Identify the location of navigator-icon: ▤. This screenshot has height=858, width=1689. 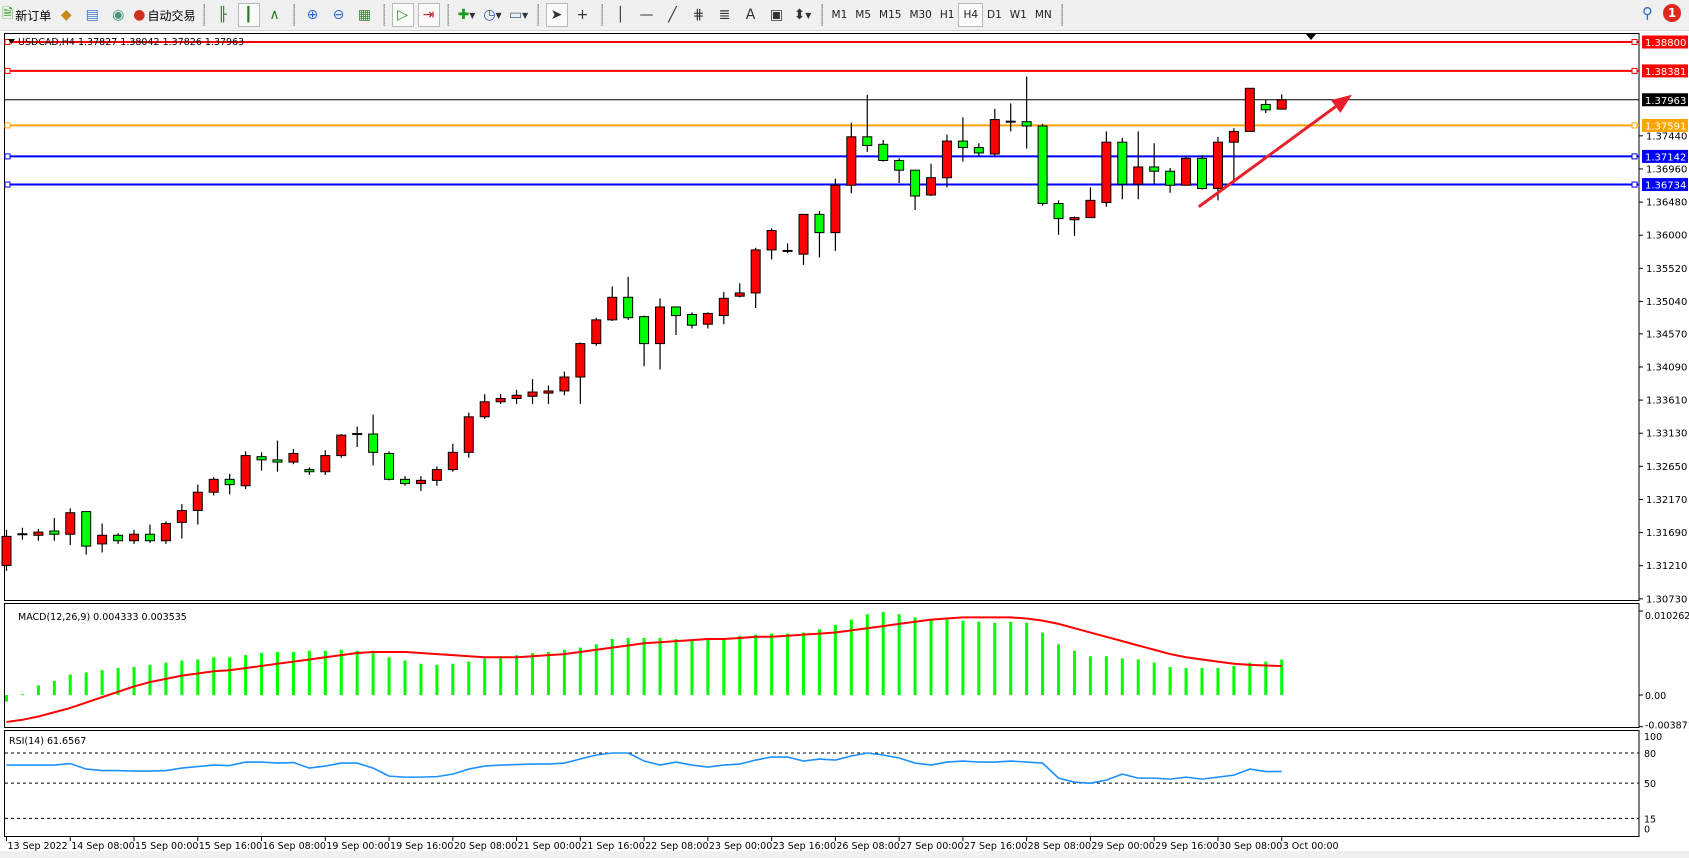
(92, 15).